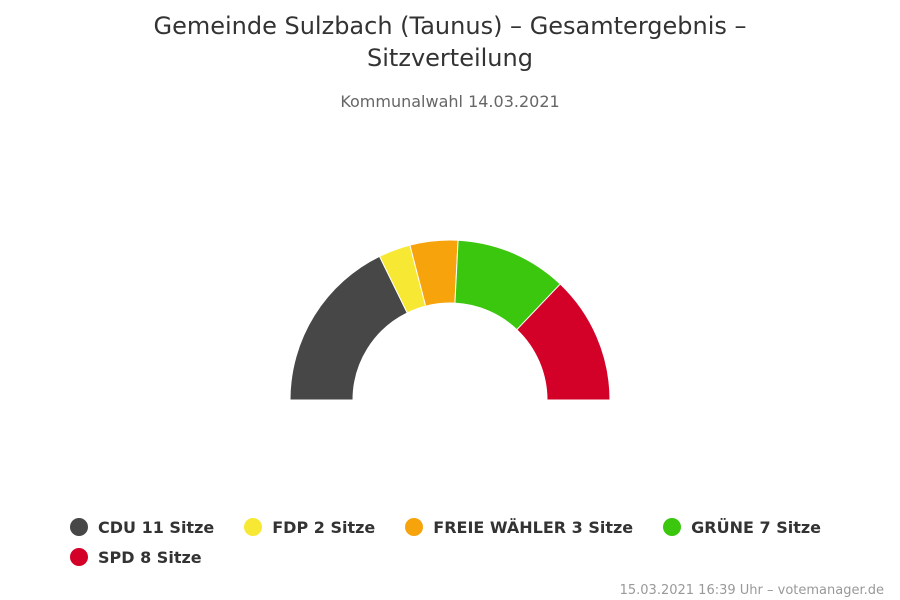 The width and height of the screenshot is (900, 600). Describe the element at coordinates (533, 527) in the screenshot. I see `legend-label-freie-waehler: FREIE WÄHLER 3 Sitze` at that location.